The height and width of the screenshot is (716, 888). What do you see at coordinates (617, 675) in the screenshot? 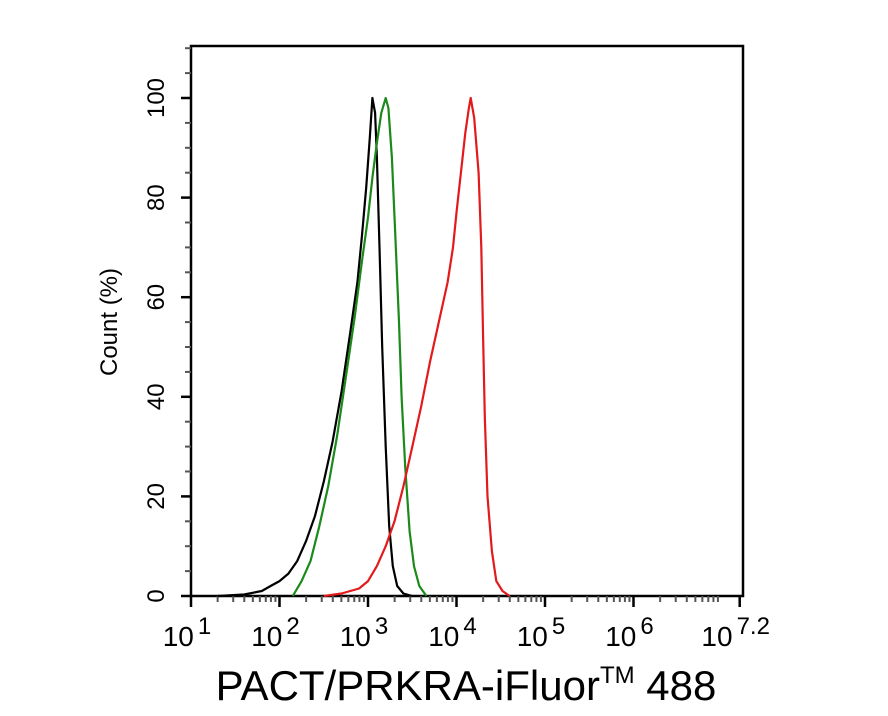
I see `x-axis-label-superscript: TM` at bounding box center [617, 675].